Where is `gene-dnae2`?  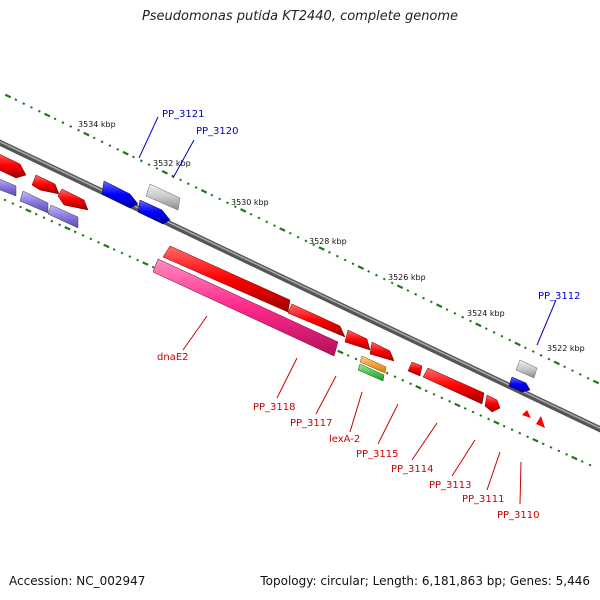
gene-dnae2 is located at coordinates (245, 307).